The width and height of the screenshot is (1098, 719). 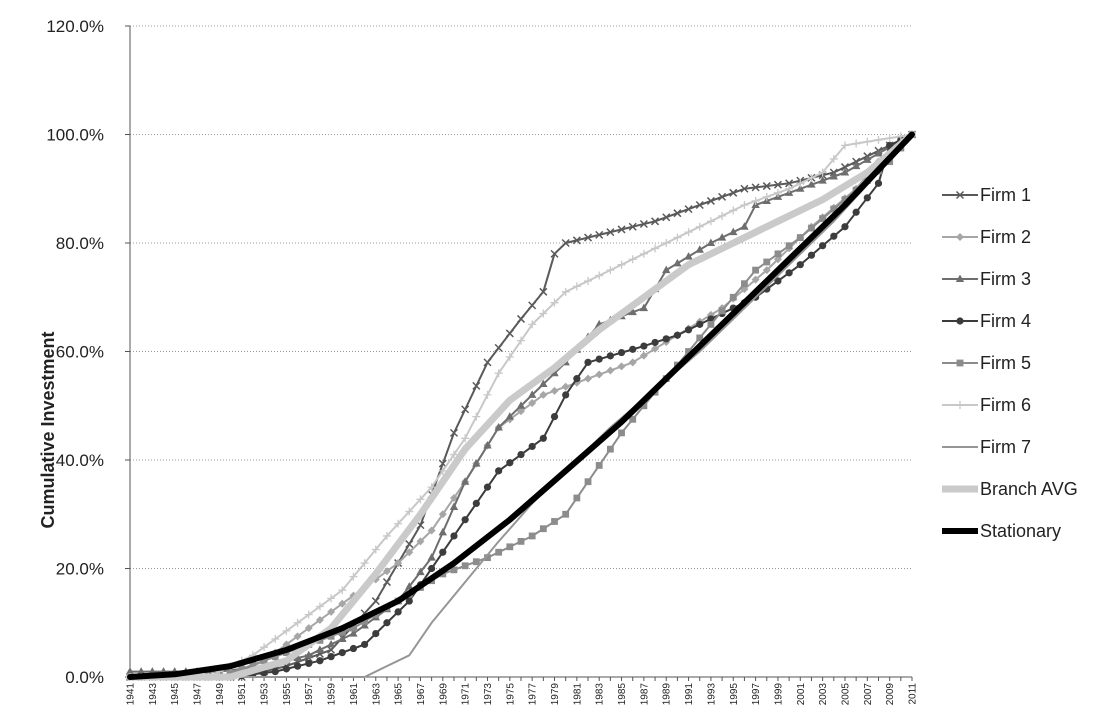 I want to click on x-tick-label: 1981, so click(x=577, y=694).